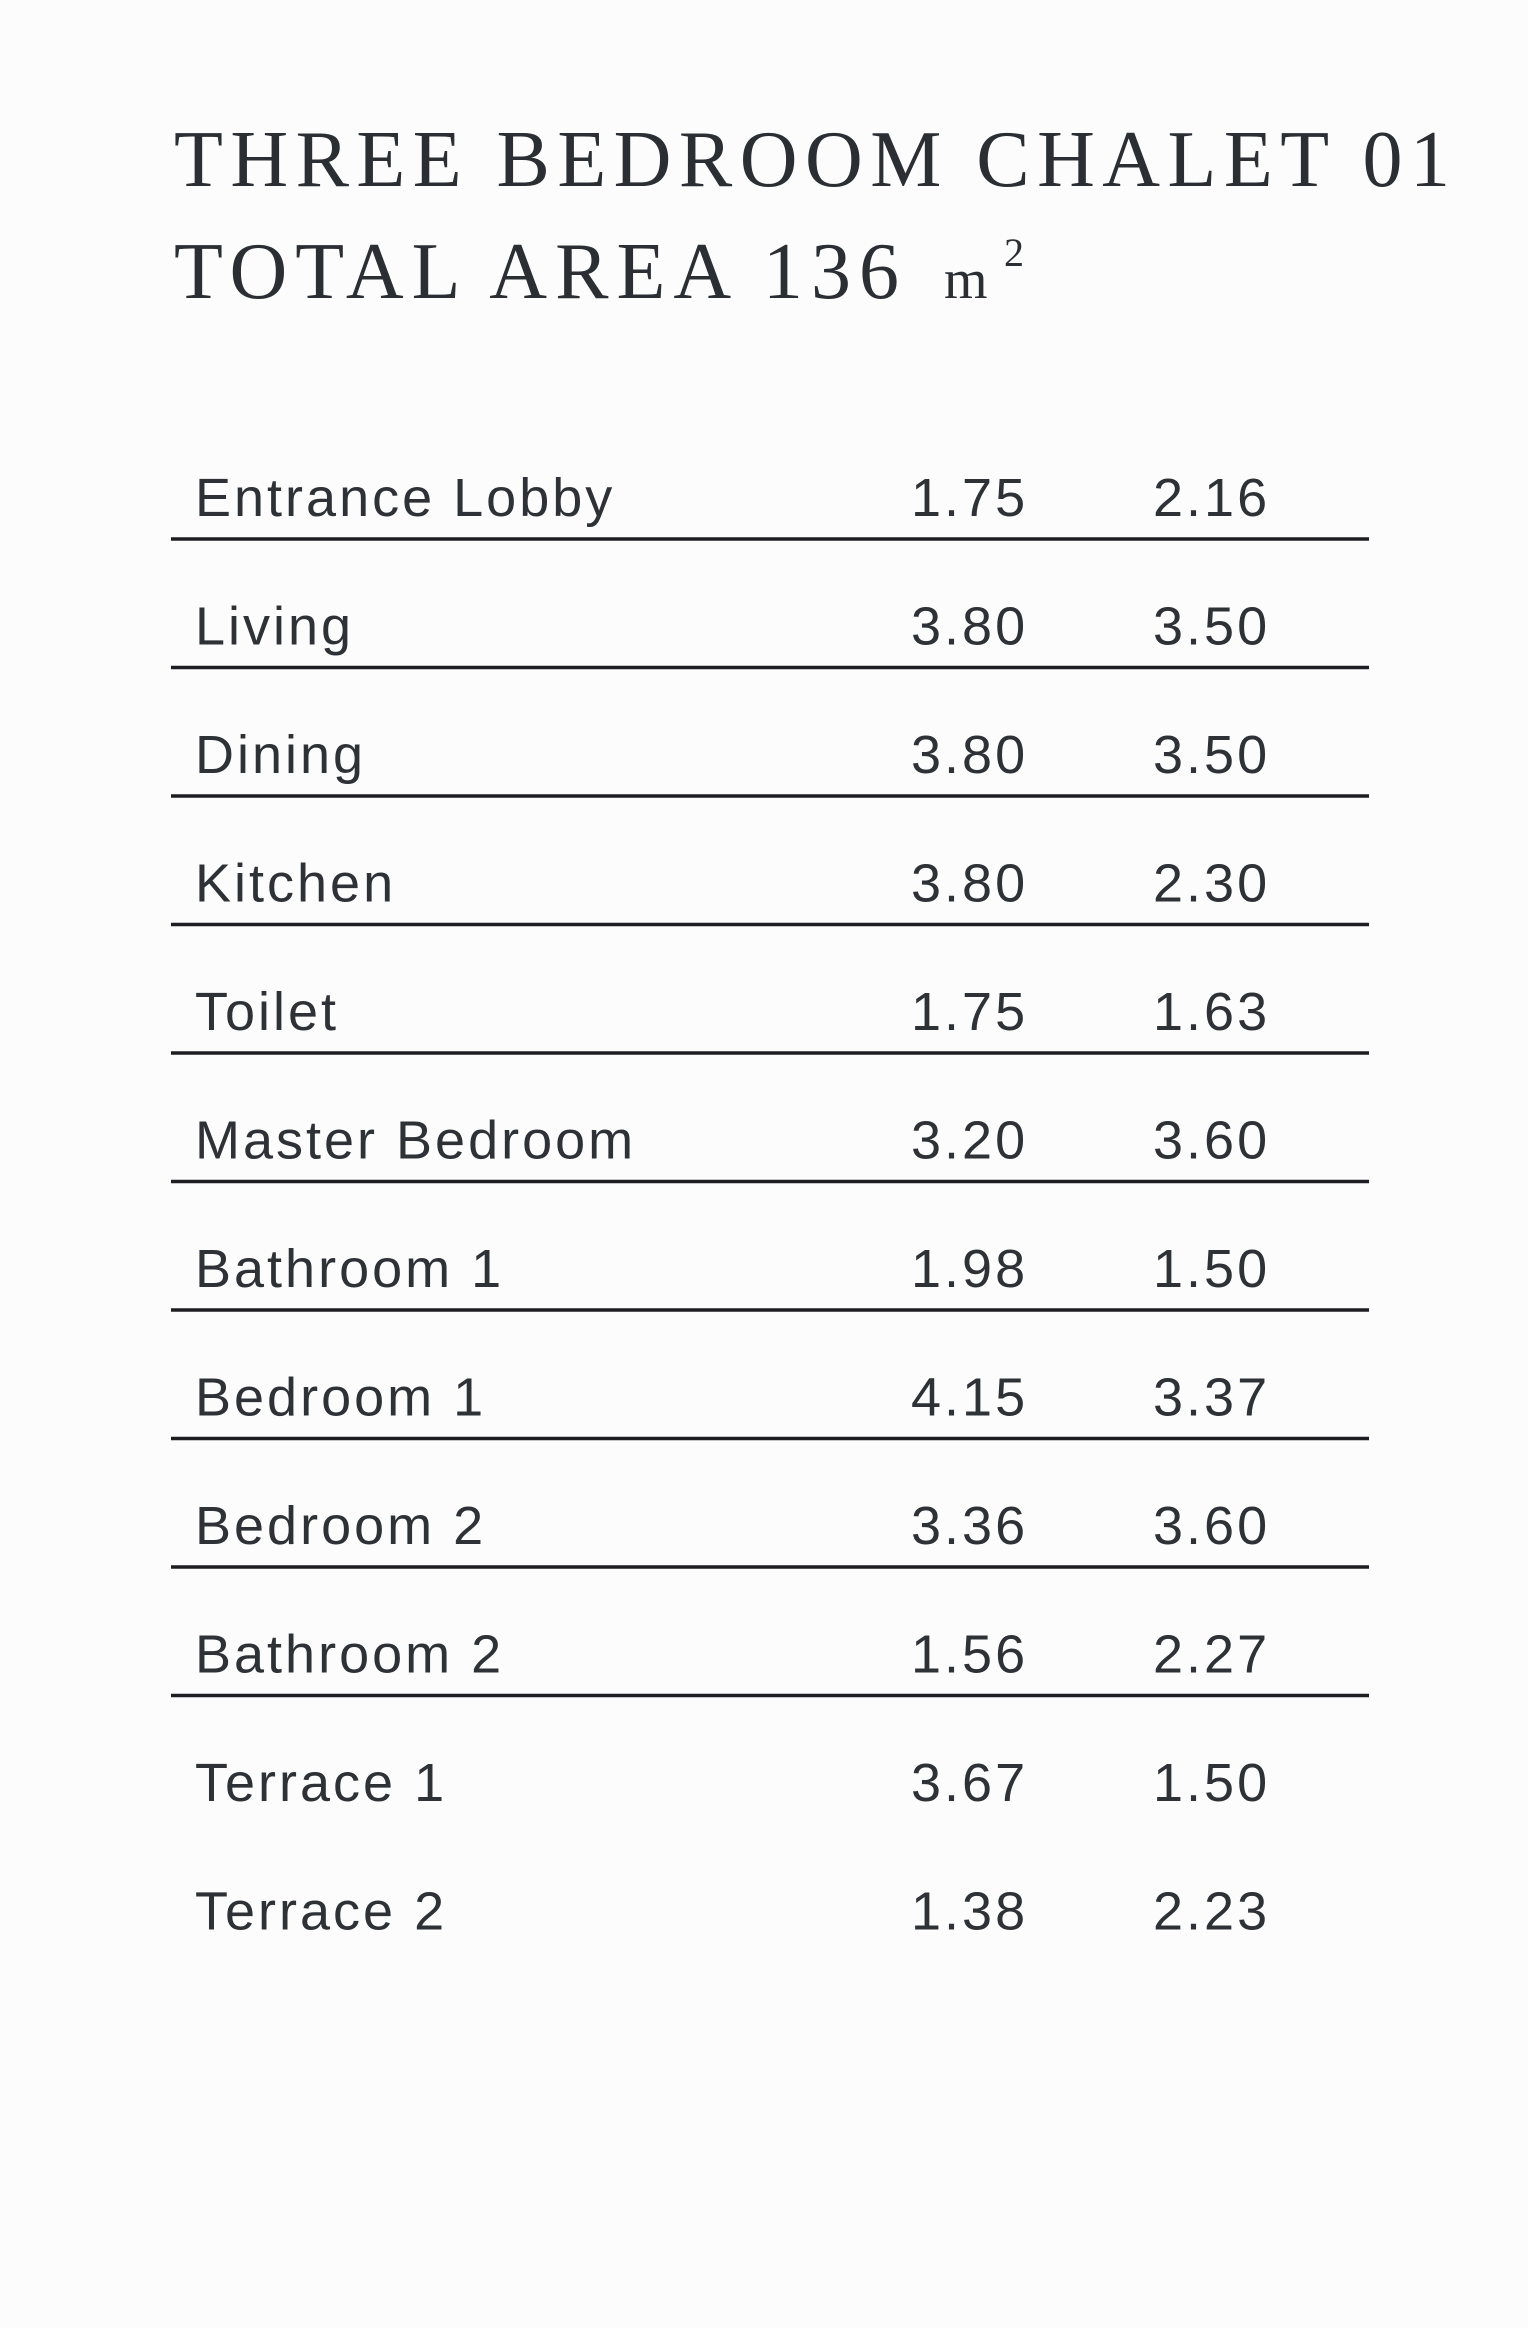  I want to click on room-name: Bathroom 1, so click(349, 1269).